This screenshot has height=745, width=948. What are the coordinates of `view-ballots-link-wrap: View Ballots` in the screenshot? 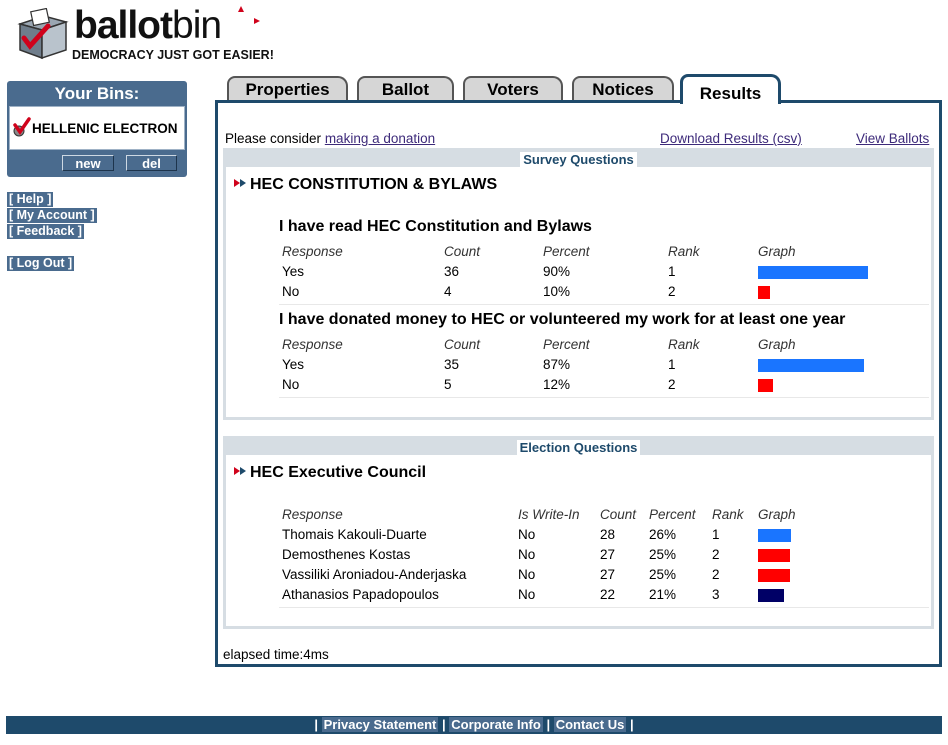 It's located at (892, 138).